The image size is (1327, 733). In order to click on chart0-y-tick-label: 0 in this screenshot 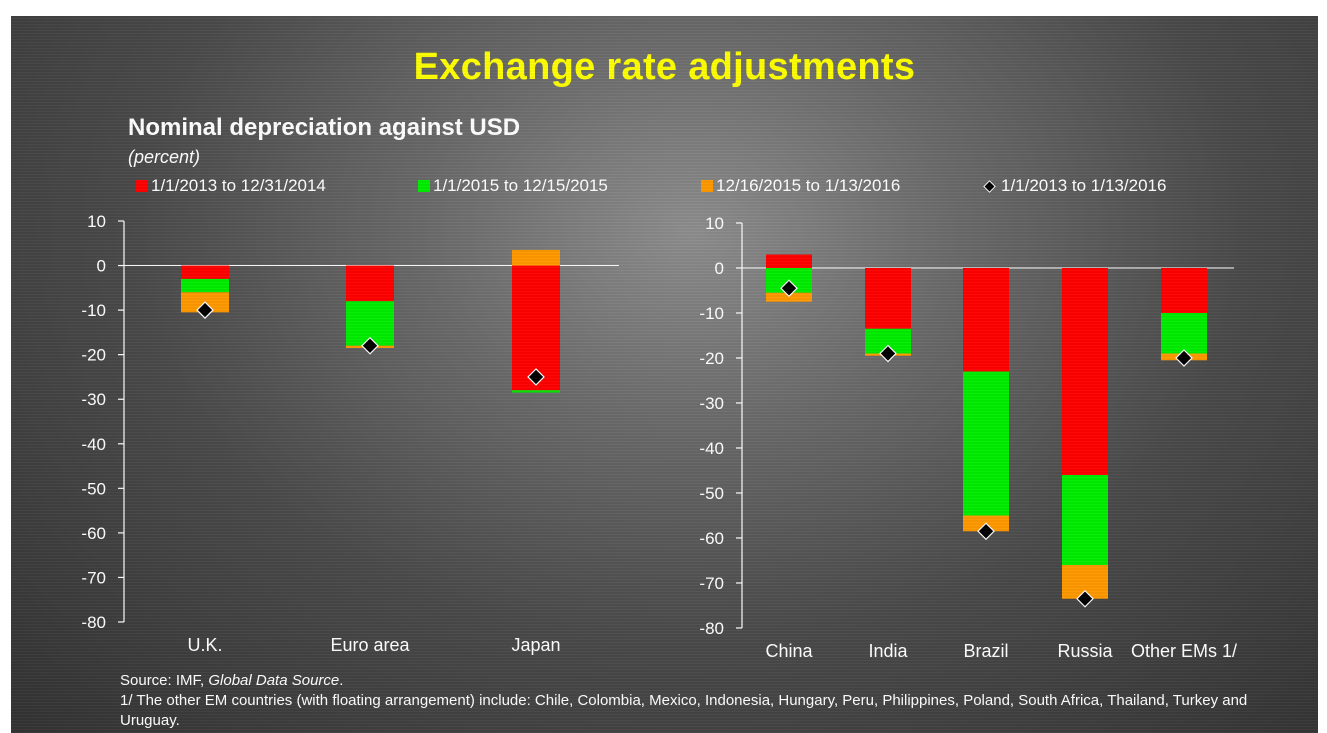, I will do `click(101, 266)`.